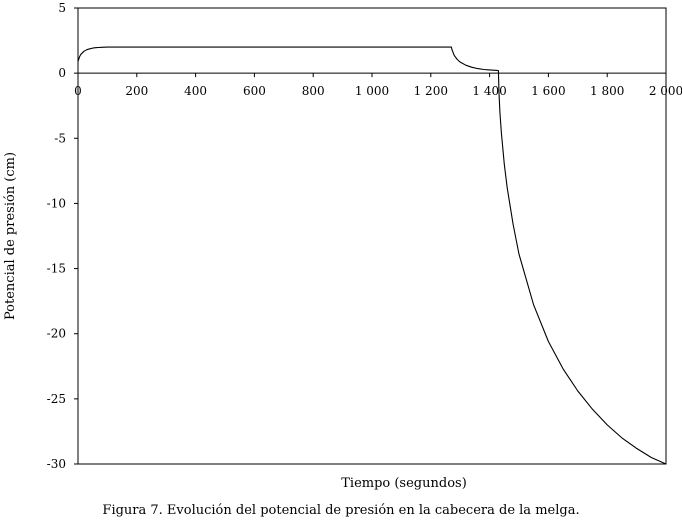  I want to click on y-tick-label: -30, so click(56, 464).